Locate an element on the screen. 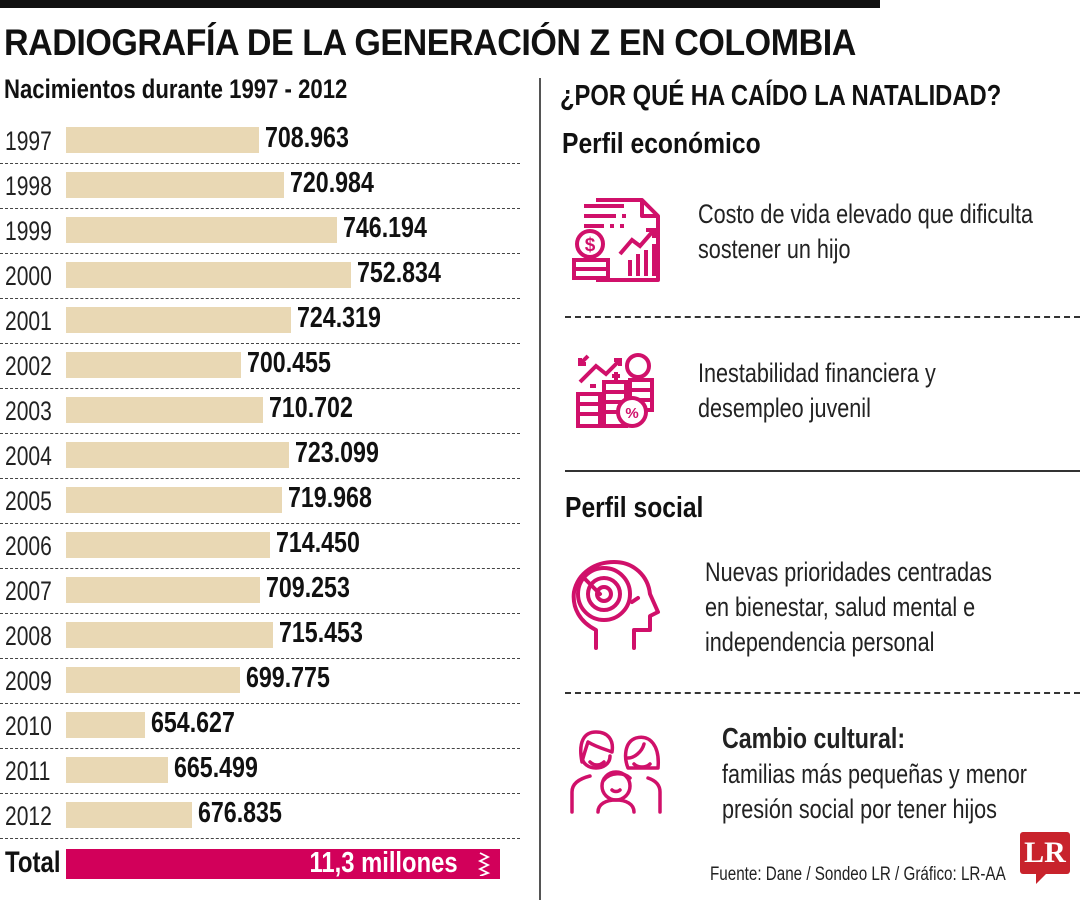 The width and height of the screenshot is (1080, 900). bar-row: 2004 723.099 is located at coordinates (260, 456).